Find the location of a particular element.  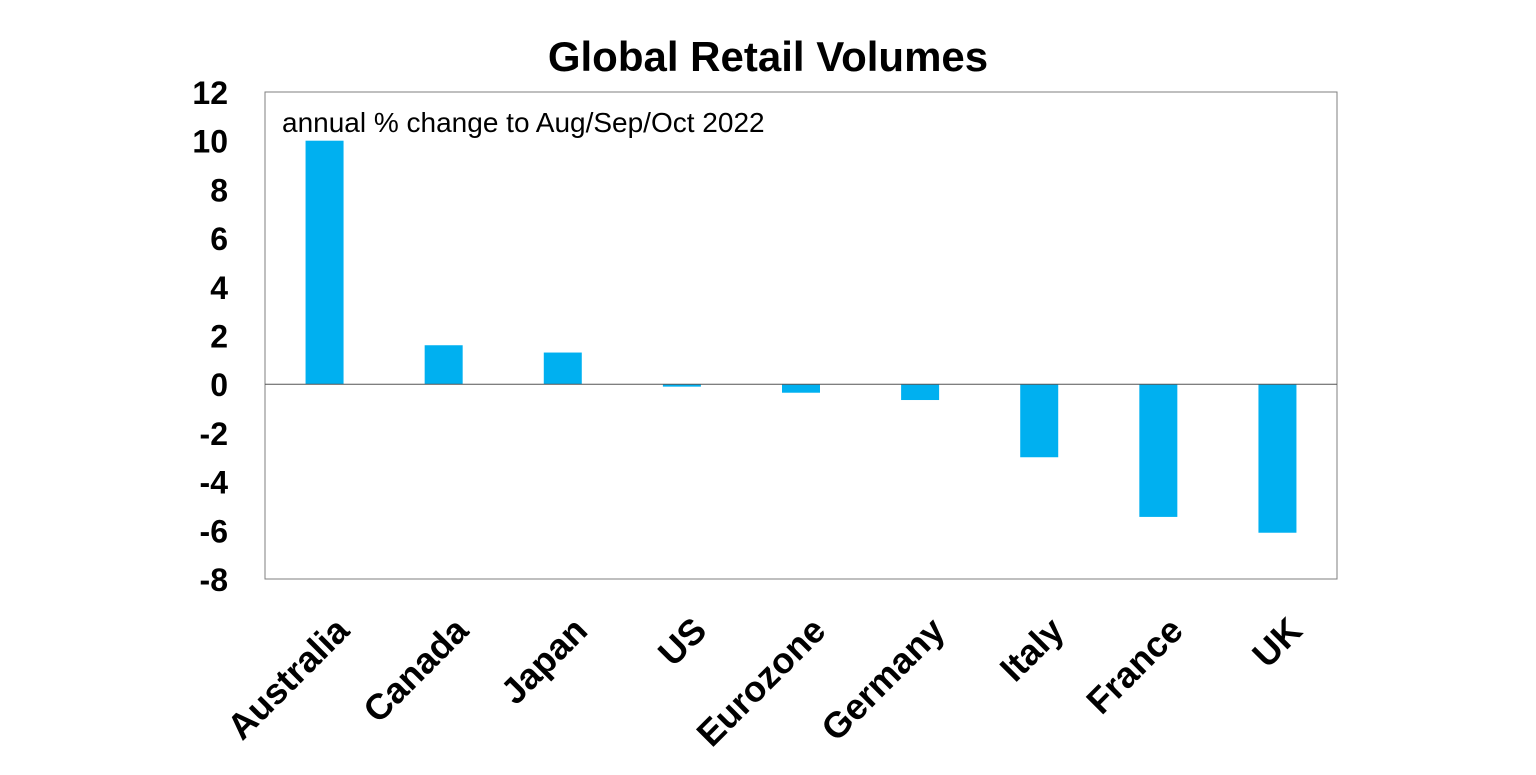

bar-australia is located at coordinates (324, 262).